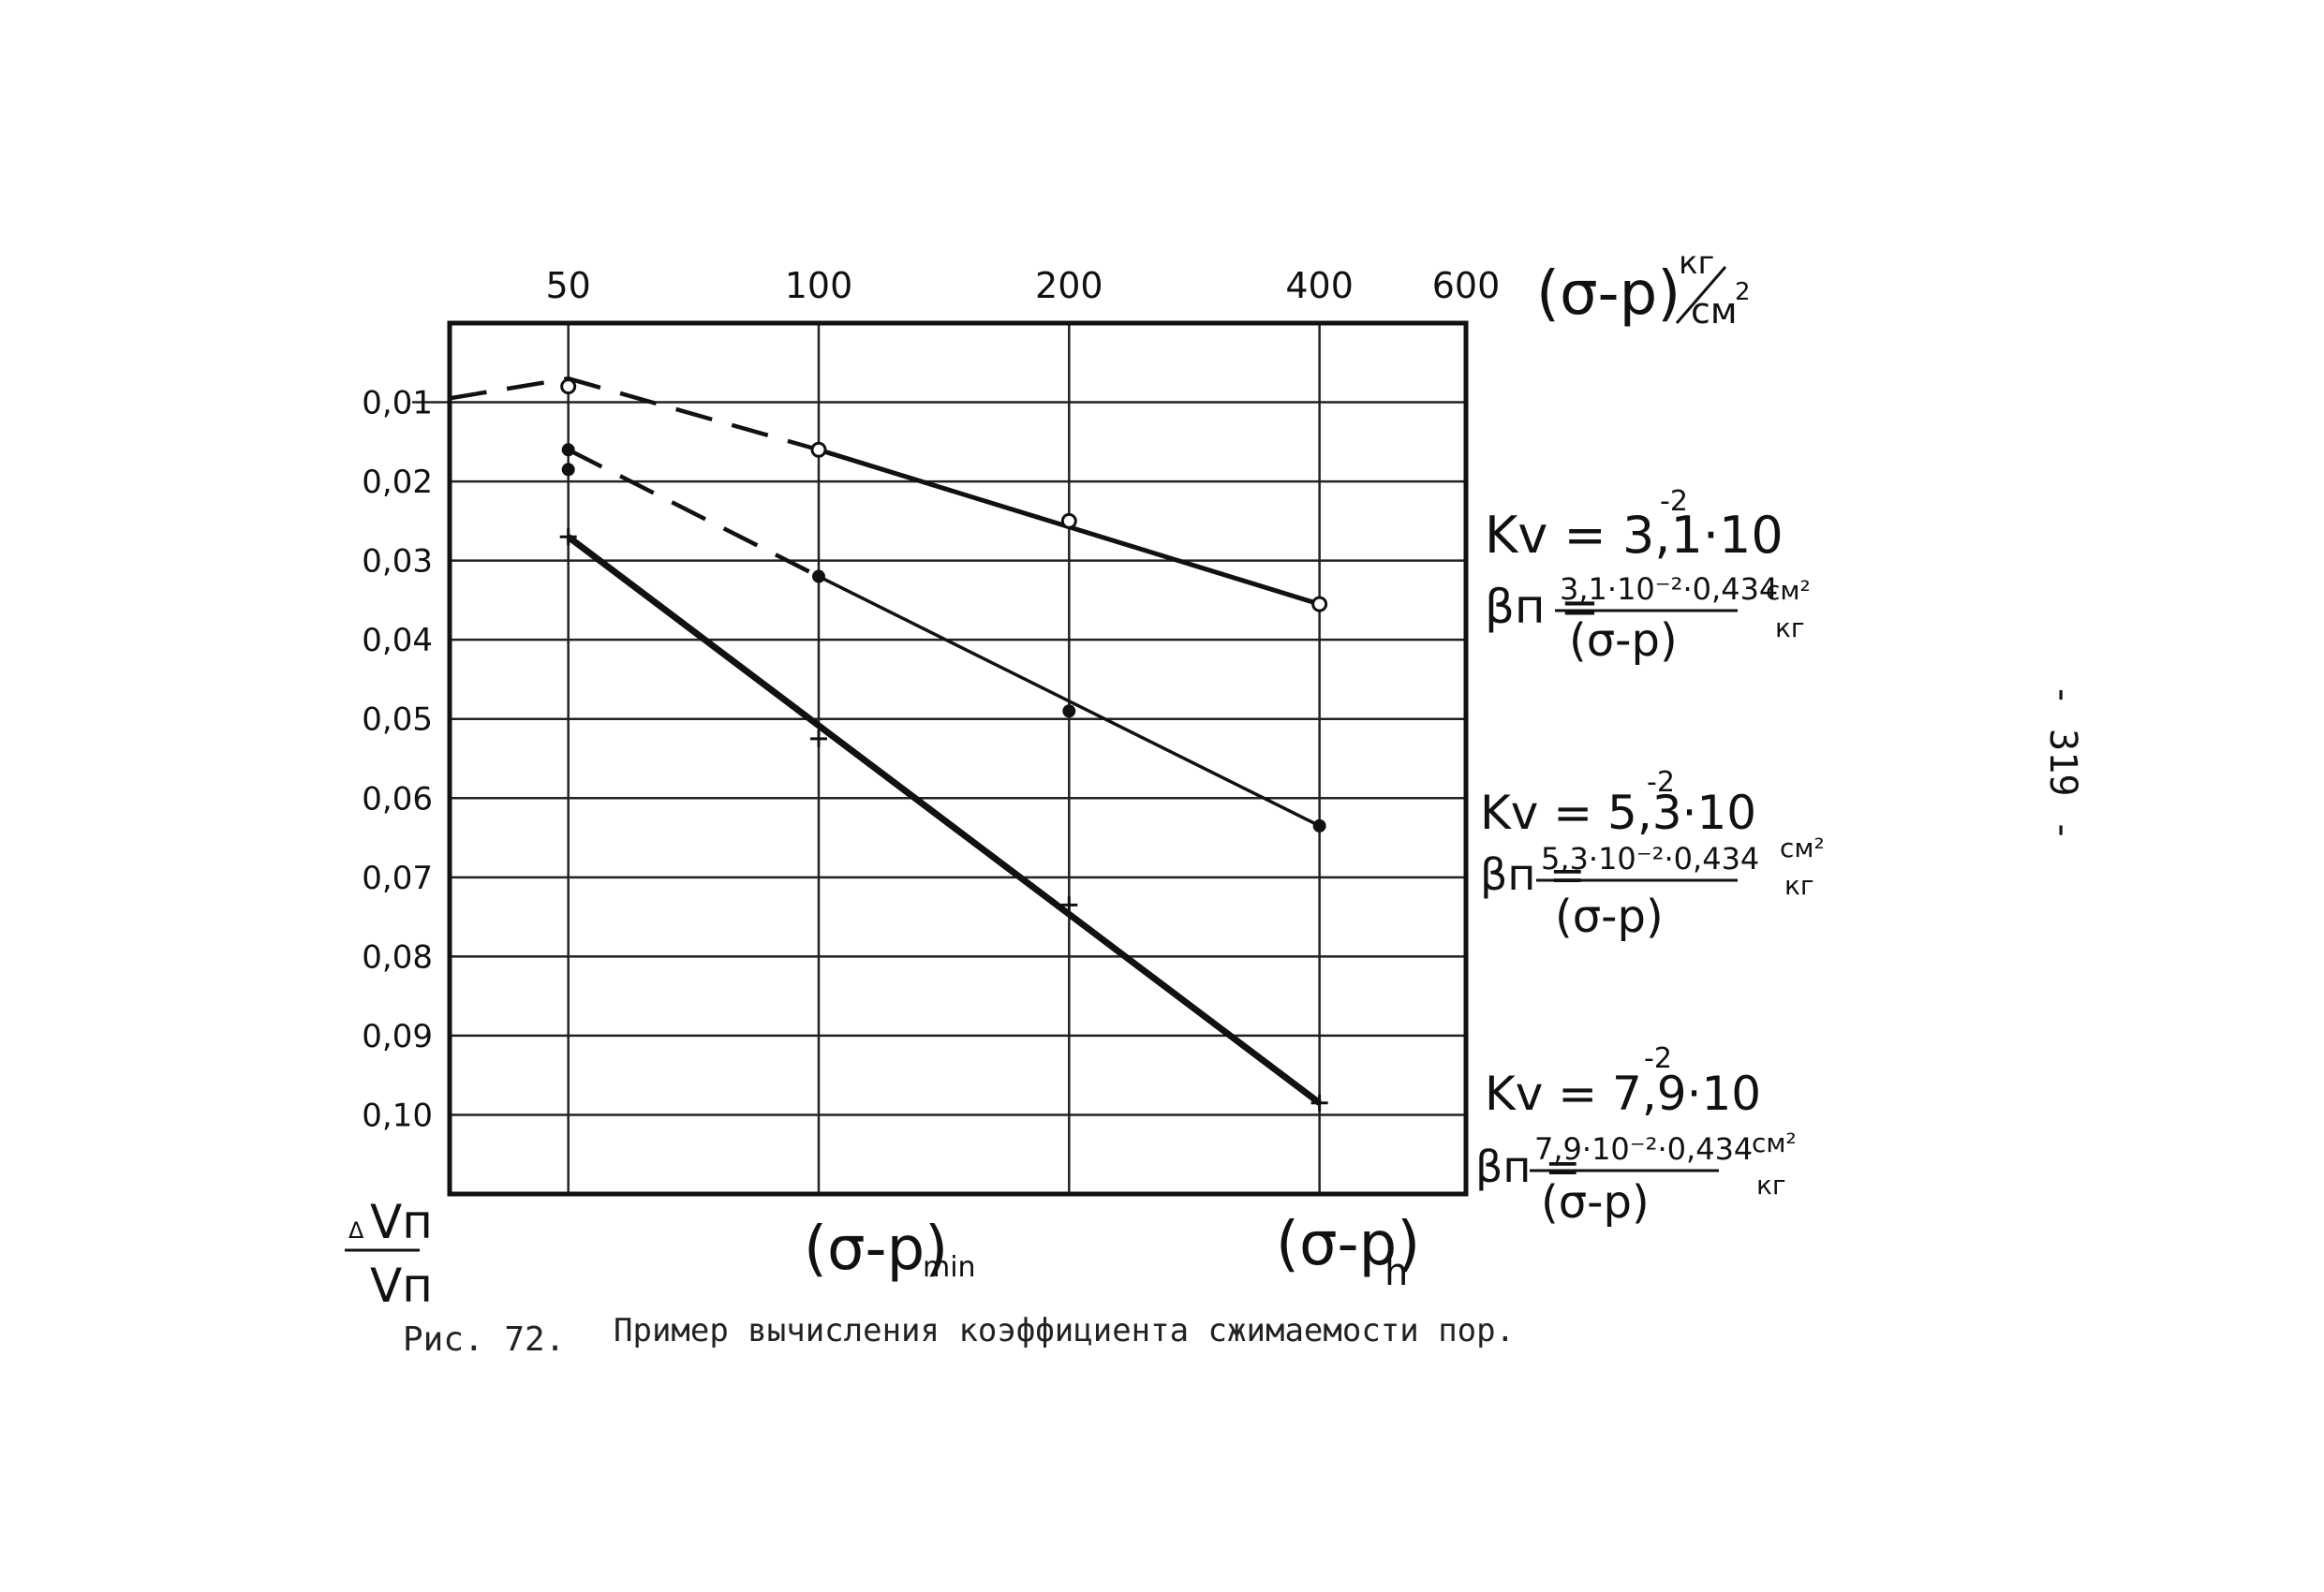  What do you see at coordinates (1650, 859) in the screenshot?
I see `beta-2-num: 5,3·10⁻²·0,434` at bounding box center [1650, 859].